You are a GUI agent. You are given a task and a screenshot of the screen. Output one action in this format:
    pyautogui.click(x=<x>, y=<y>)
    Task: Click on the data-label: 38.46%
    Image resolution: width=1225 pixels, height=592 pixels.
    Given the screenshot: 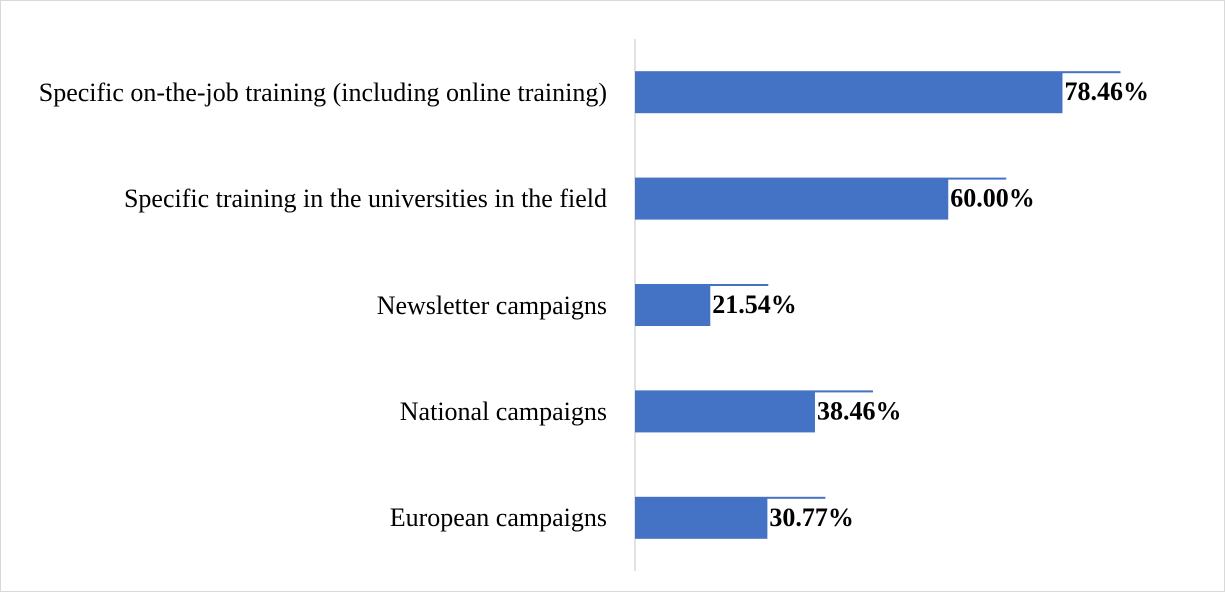 What is the action you would take?
    pyautogui.click(x=859, y=410)
    